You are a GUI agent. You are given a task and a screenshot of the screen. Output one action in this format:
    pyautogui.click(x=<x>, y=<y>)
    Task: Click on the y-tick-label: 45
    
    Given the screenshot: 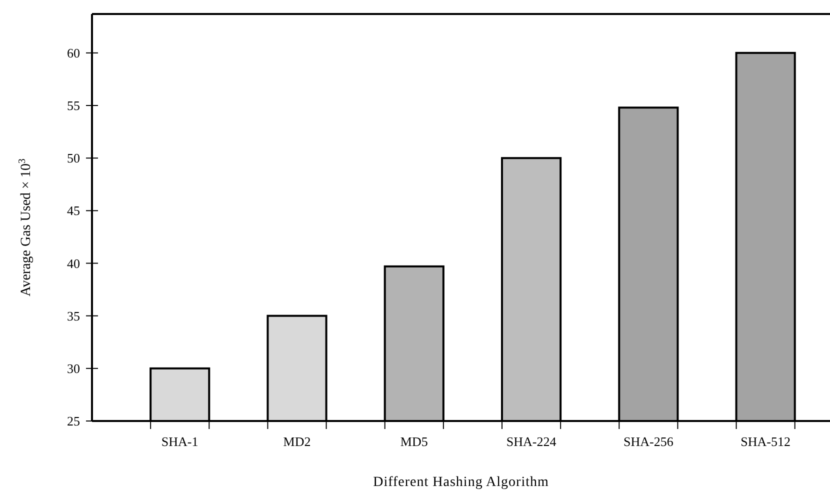 What is the action you would take?
    pyautogui.click(x=73, y=210)
    